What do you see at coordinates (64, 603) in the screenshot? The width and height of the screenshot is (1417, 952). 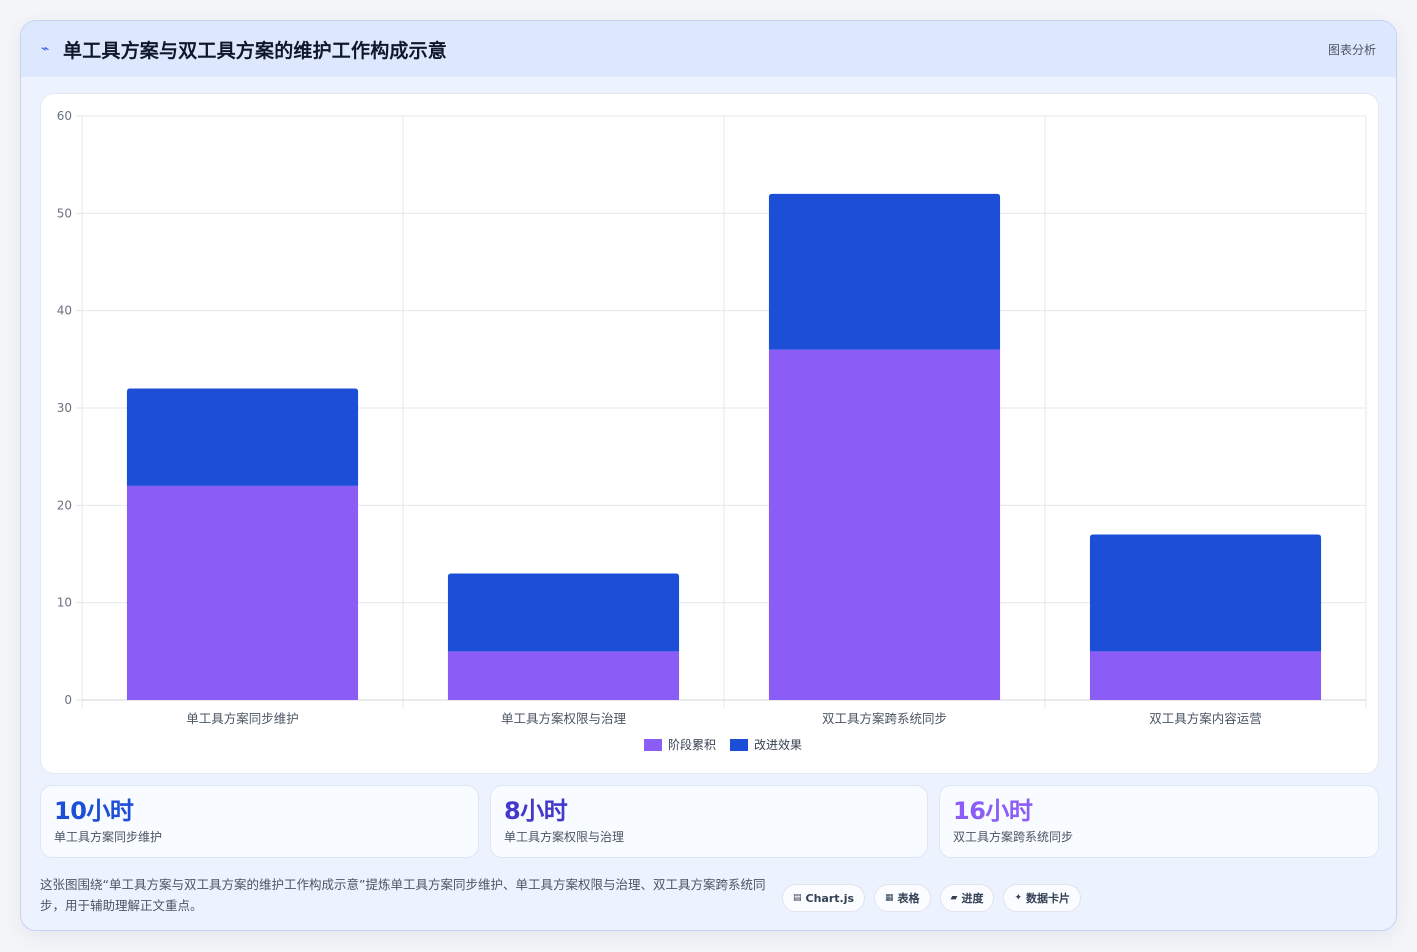 I see `y-tick-label: 10` at bounding box center [64, 603].